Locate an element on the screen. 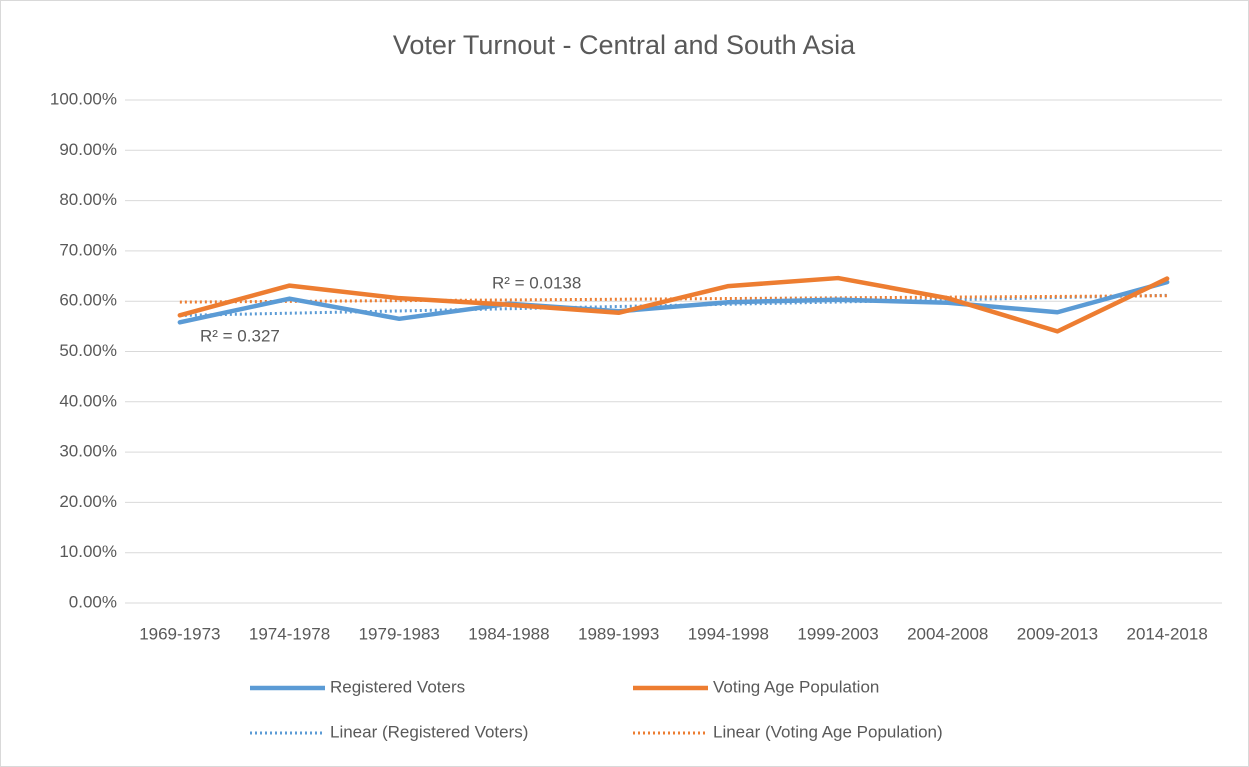  trendline-r2-label: R² = 0.0138 is located at coordinates (536, 282).